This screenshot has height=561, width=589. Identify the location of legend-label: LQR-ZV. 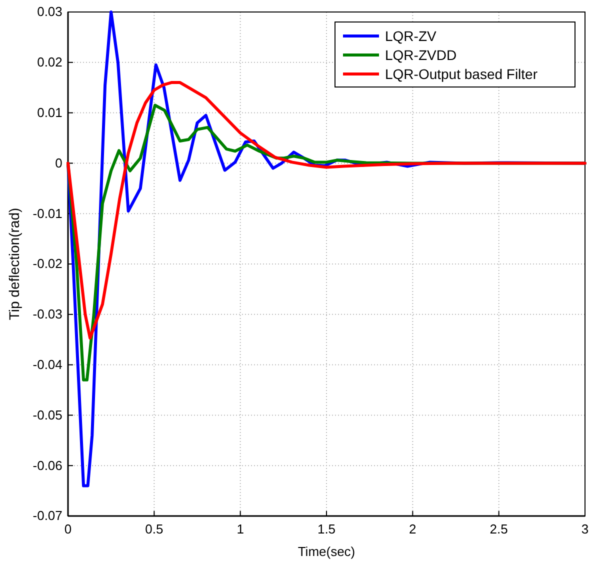
(411, 36).